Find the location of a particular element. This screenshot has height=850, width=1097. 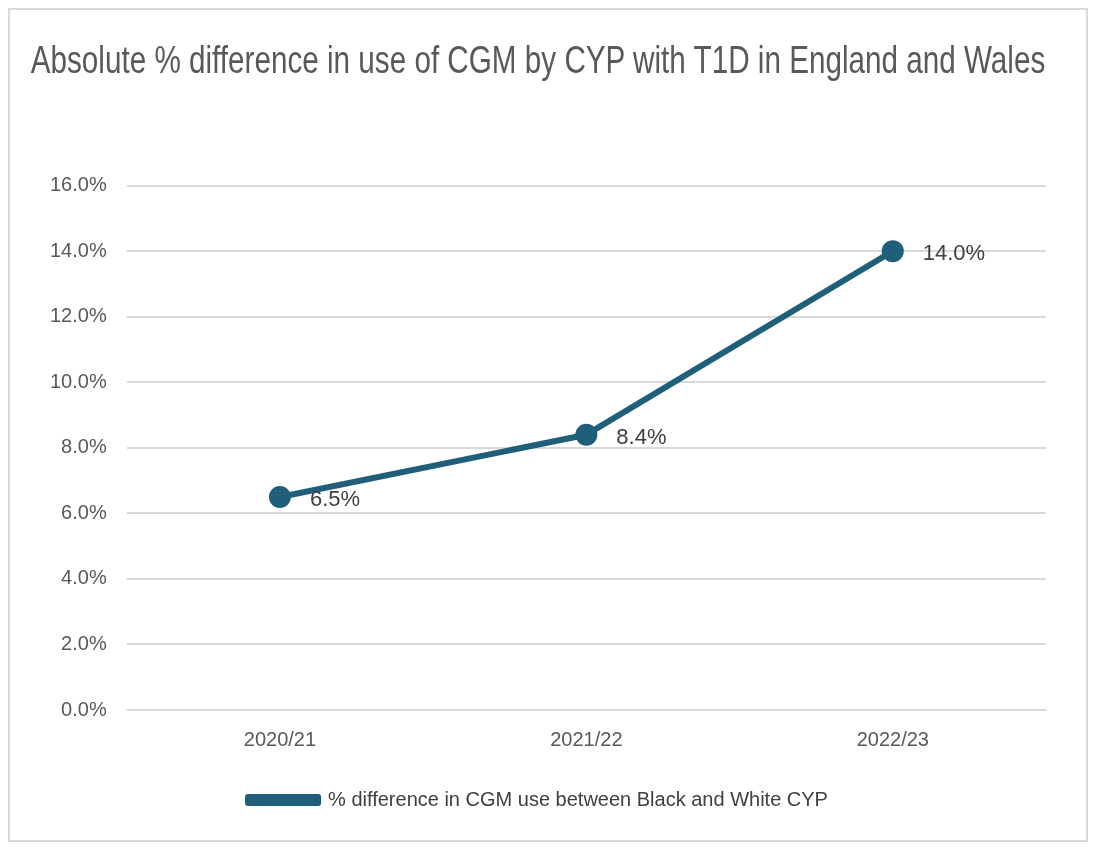

y-tick-label: 12.0% is located at coordinates (78, 315).